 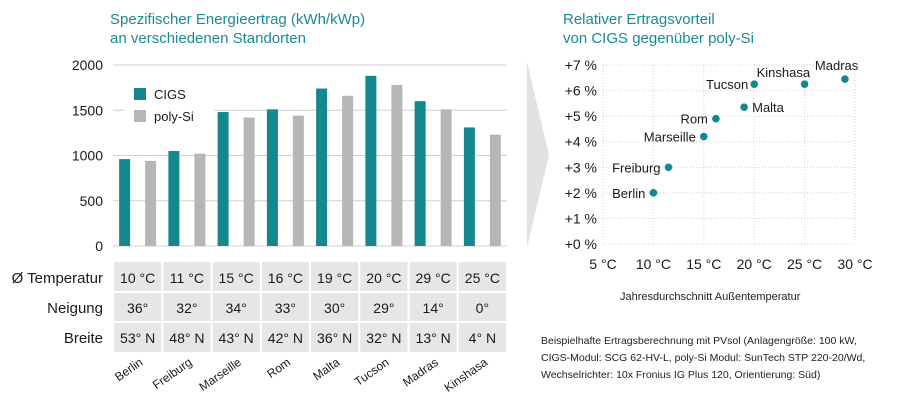 I want to click on y-tick-label: 500, so click(x=92, y=201).